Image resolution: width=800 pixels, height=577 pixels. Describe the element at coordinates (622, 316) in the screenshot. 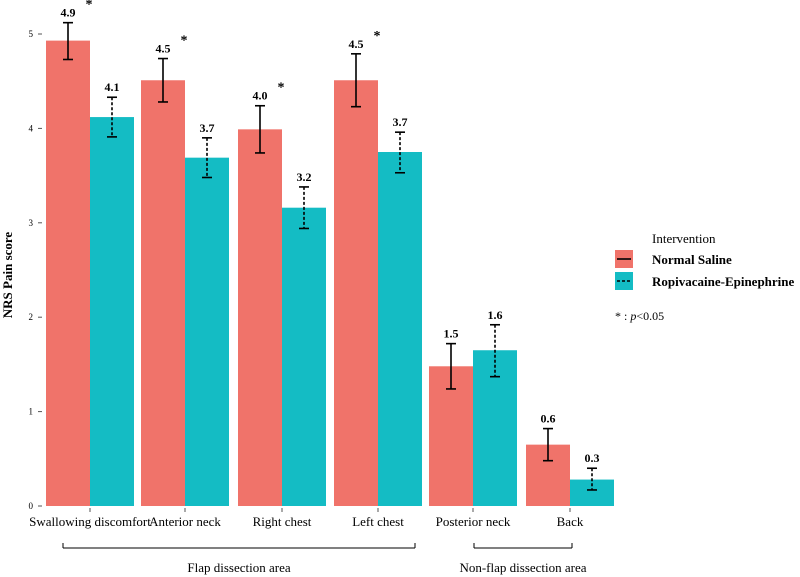

I see `significance-note-marker: * :` at that location.